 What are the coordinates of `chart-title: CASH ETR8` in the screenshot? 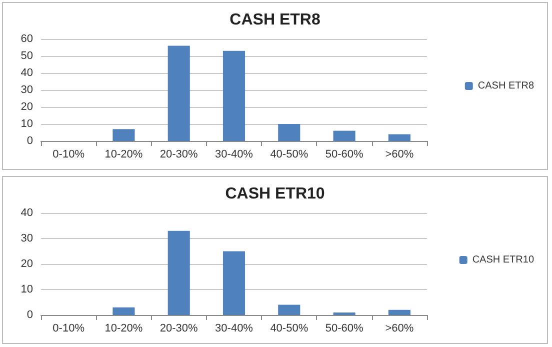 It's located at (275, 20).